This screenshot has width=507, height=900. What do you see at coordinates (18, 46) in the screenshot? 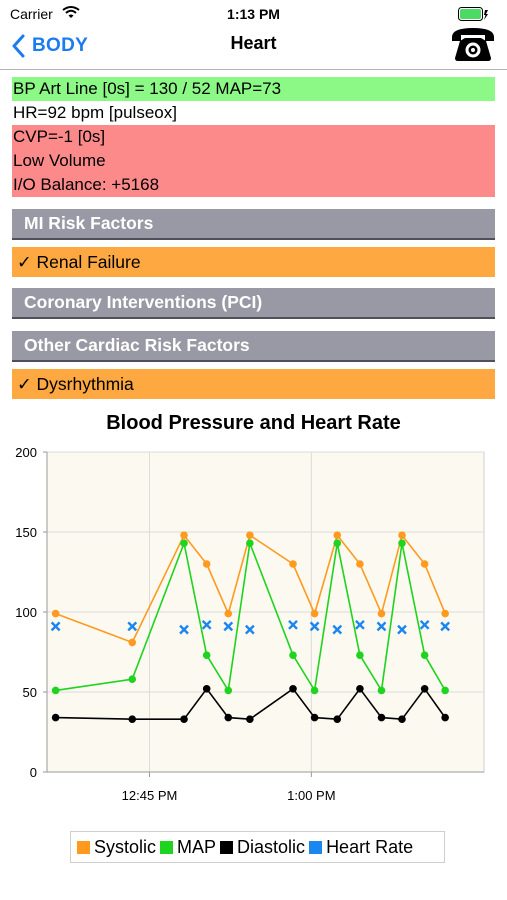
I see `chevron-left-icon` at bounding box center [18, 46].